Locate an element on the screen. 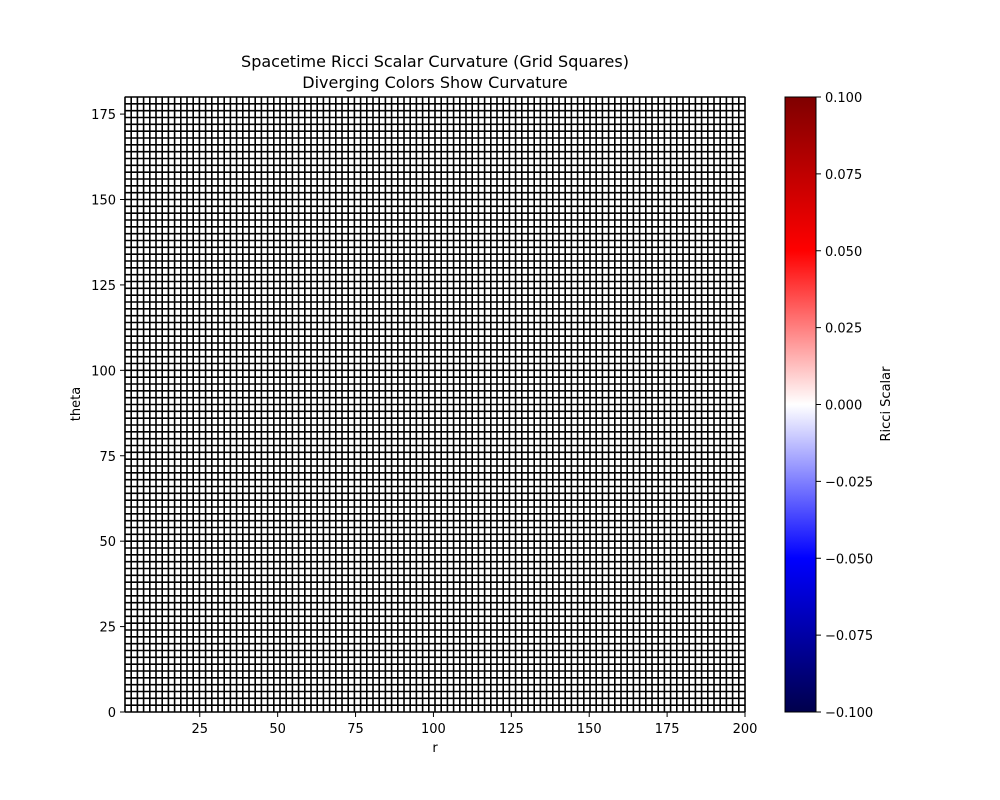 The height and width of the screenshot is (800, 1000). y-tick-label: 125 is located at coordinates (103, 286).